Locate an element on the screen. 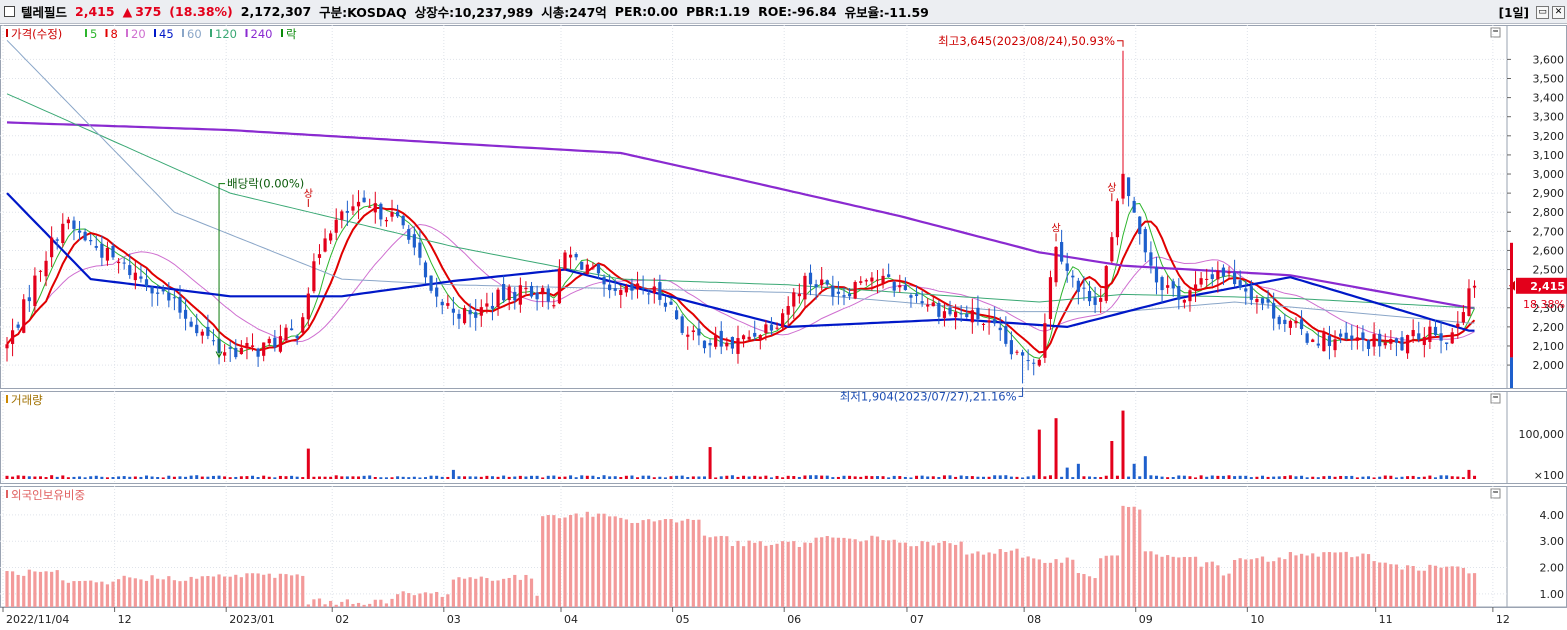 This screenshot has width=1567, height=630. period-selector: [1일] is located at coordinates (1513, 13).